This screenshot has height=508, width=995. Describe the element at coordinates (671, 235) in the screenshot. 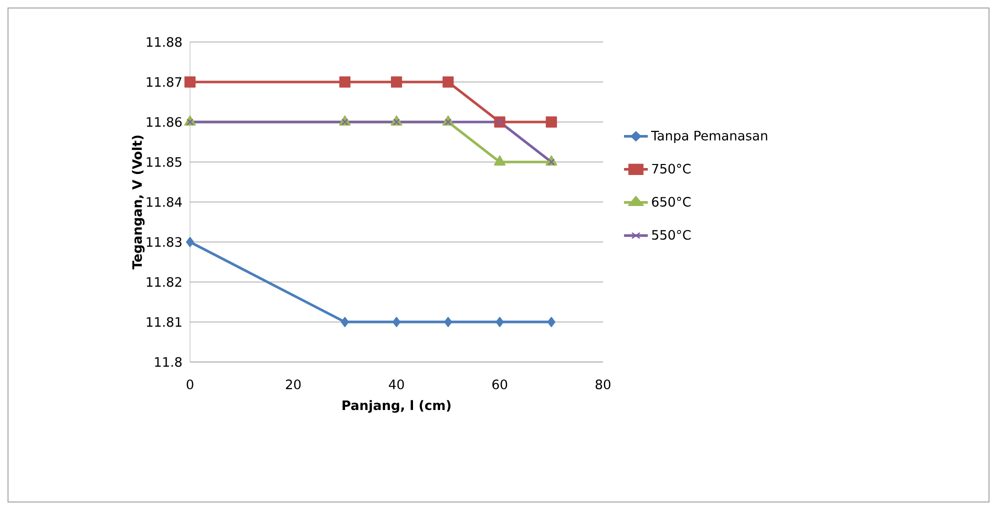

I see `legend-label: 550°C` at that location.